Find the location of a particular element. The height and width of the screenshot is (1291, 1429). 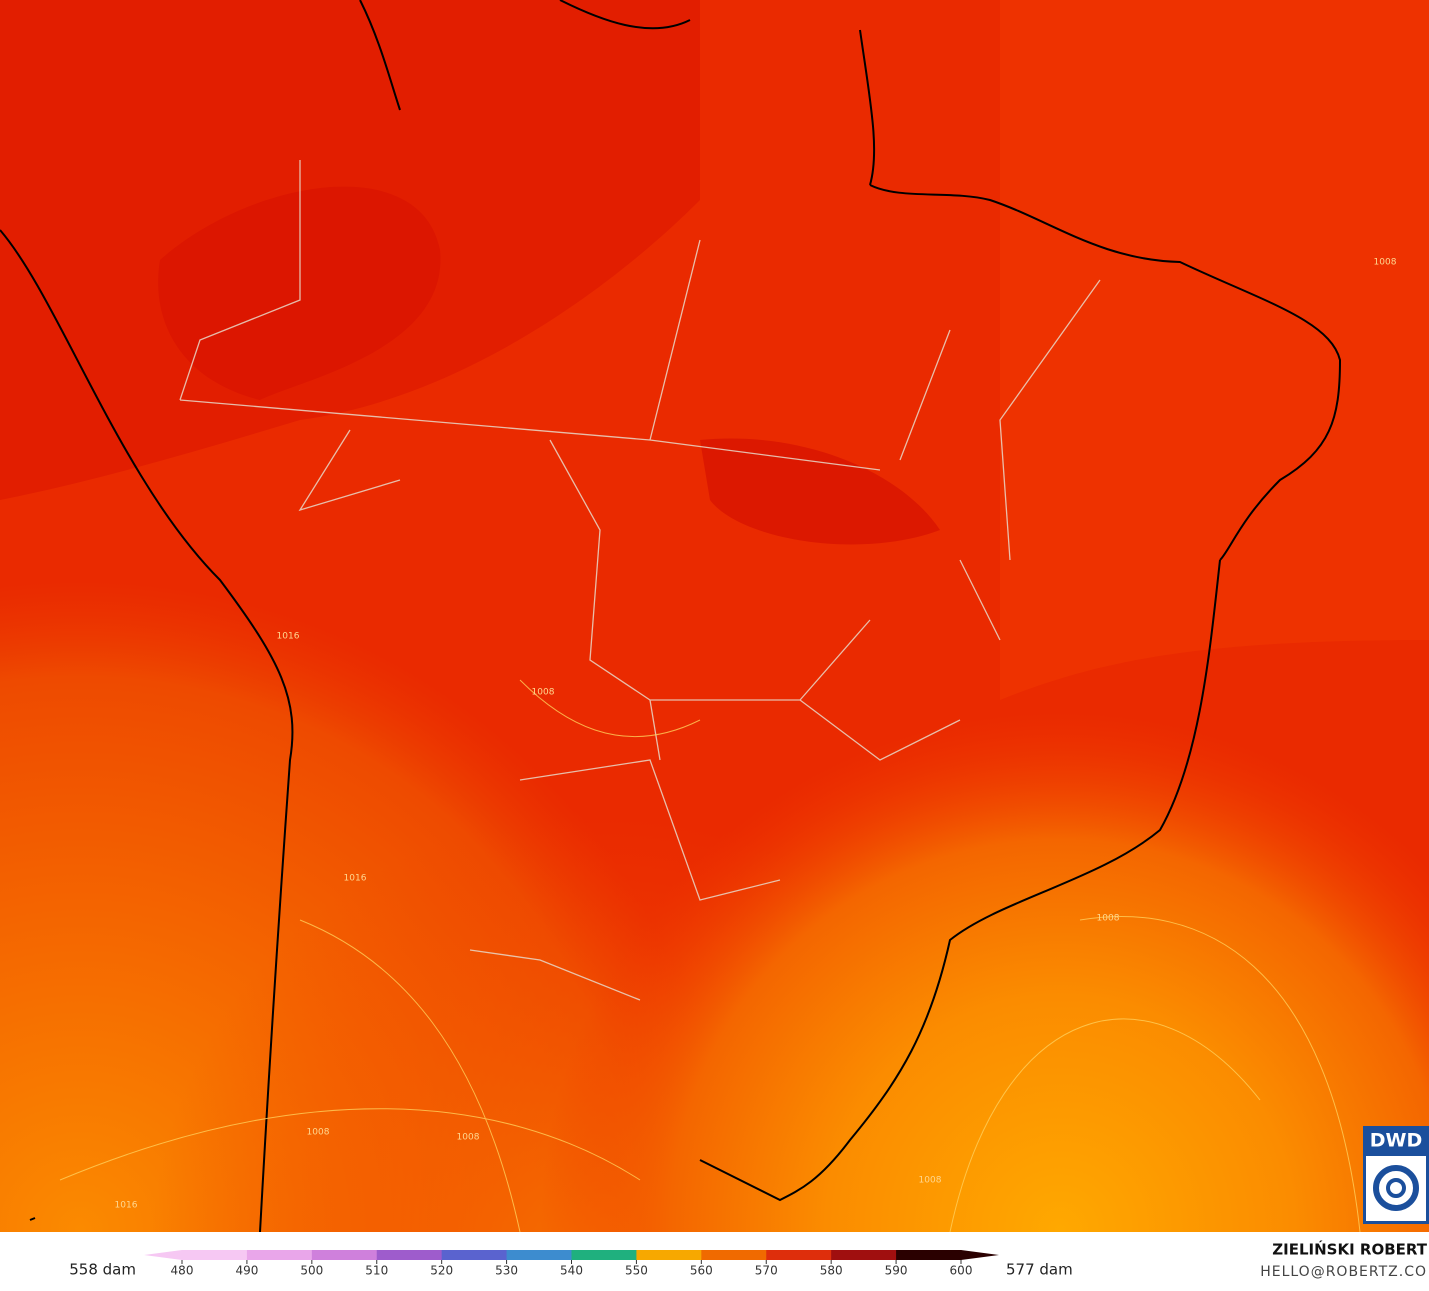

colorbar-tick-label: 560 is located at coordinates (701, 1271).